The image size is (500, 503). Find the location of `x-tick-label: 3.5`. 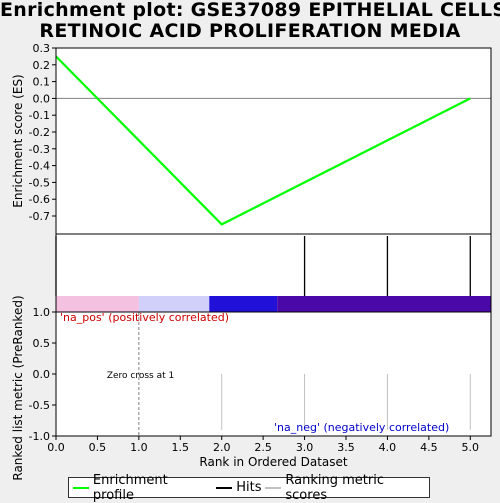

x-tick-label: 3.5 is located at coordinates (346, 447).